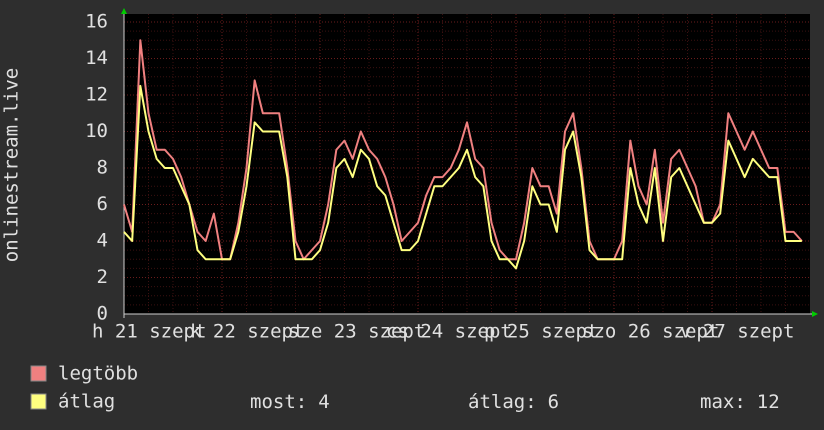  I want to click on stat: most: 4, so click(290, 402).